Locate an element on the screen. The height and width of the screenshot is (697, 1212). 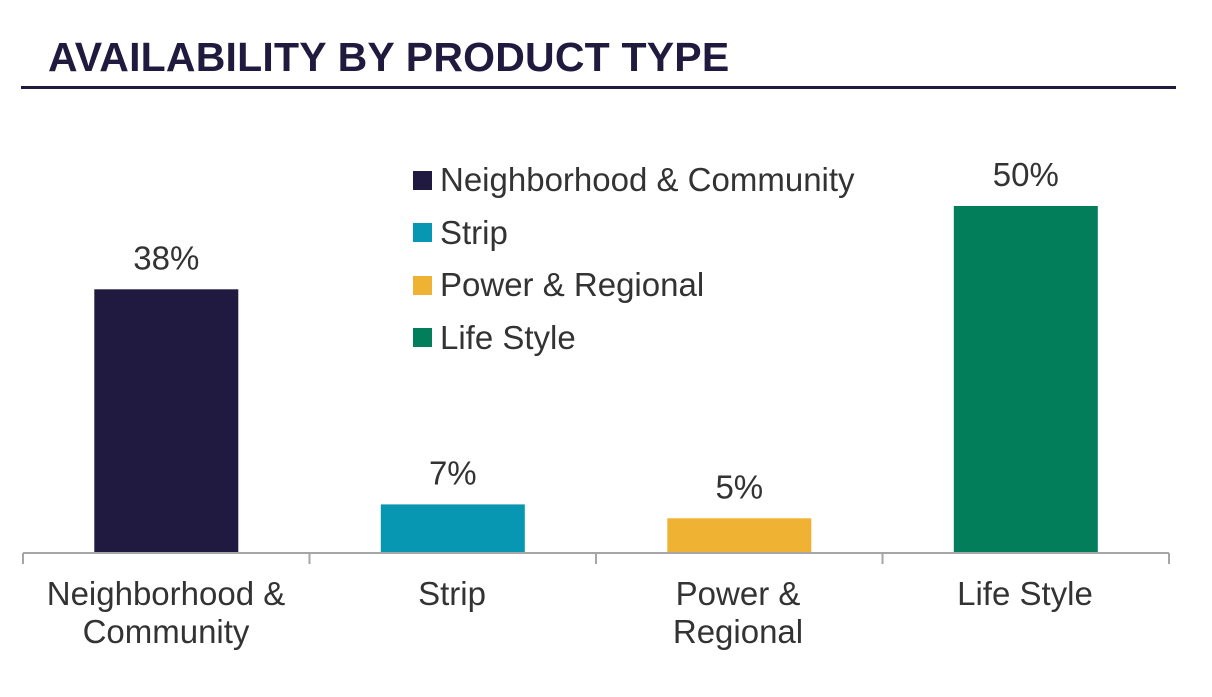
legend-item-neighborhood-community: Neighborhood & Community is located at coordinates (634, 180).